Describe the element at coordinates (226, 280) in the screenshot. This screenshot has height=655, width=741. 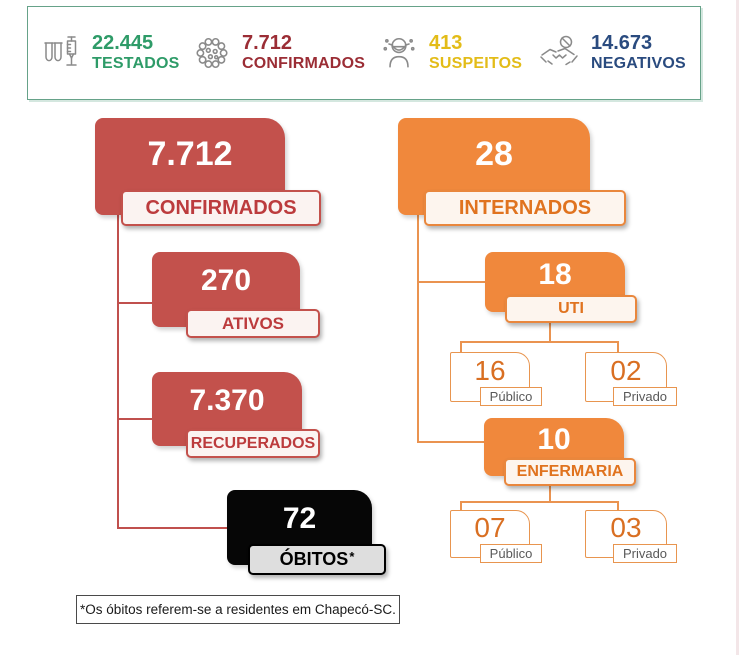
I see `ativos-number: 270` at that location.